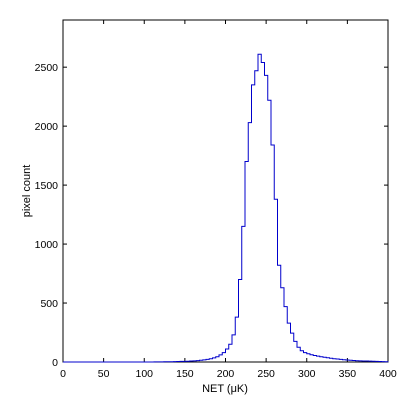 The image size is (416, 412). What do you see at coordinates (63, 374) in the screenshot?
I see `x-tick-label: 0` at bounding box center [63, 374].